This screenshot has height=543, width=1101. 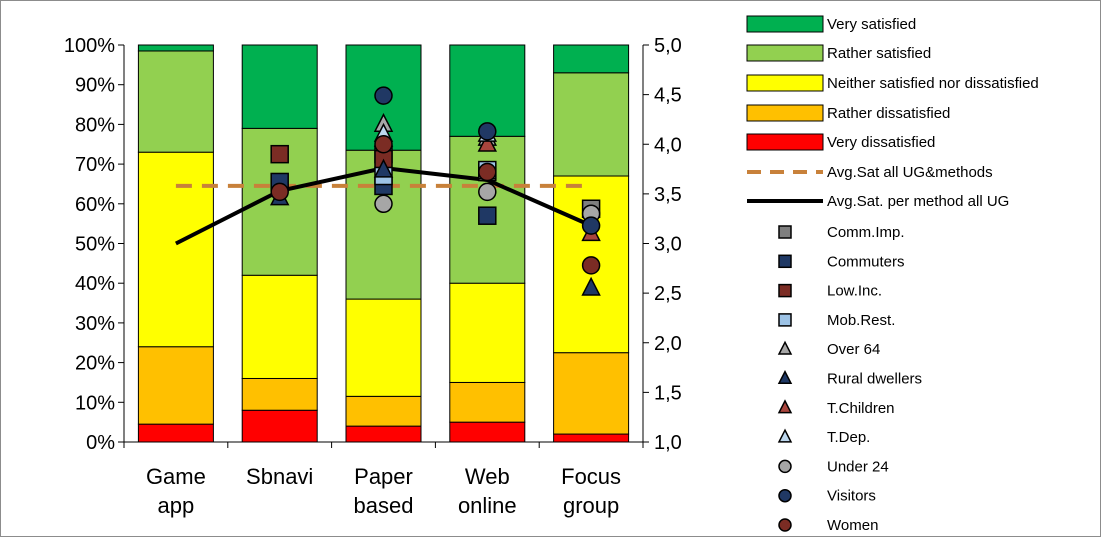 I want to click on legend-label-under-24: Under 24, so click(x=858, y=466).